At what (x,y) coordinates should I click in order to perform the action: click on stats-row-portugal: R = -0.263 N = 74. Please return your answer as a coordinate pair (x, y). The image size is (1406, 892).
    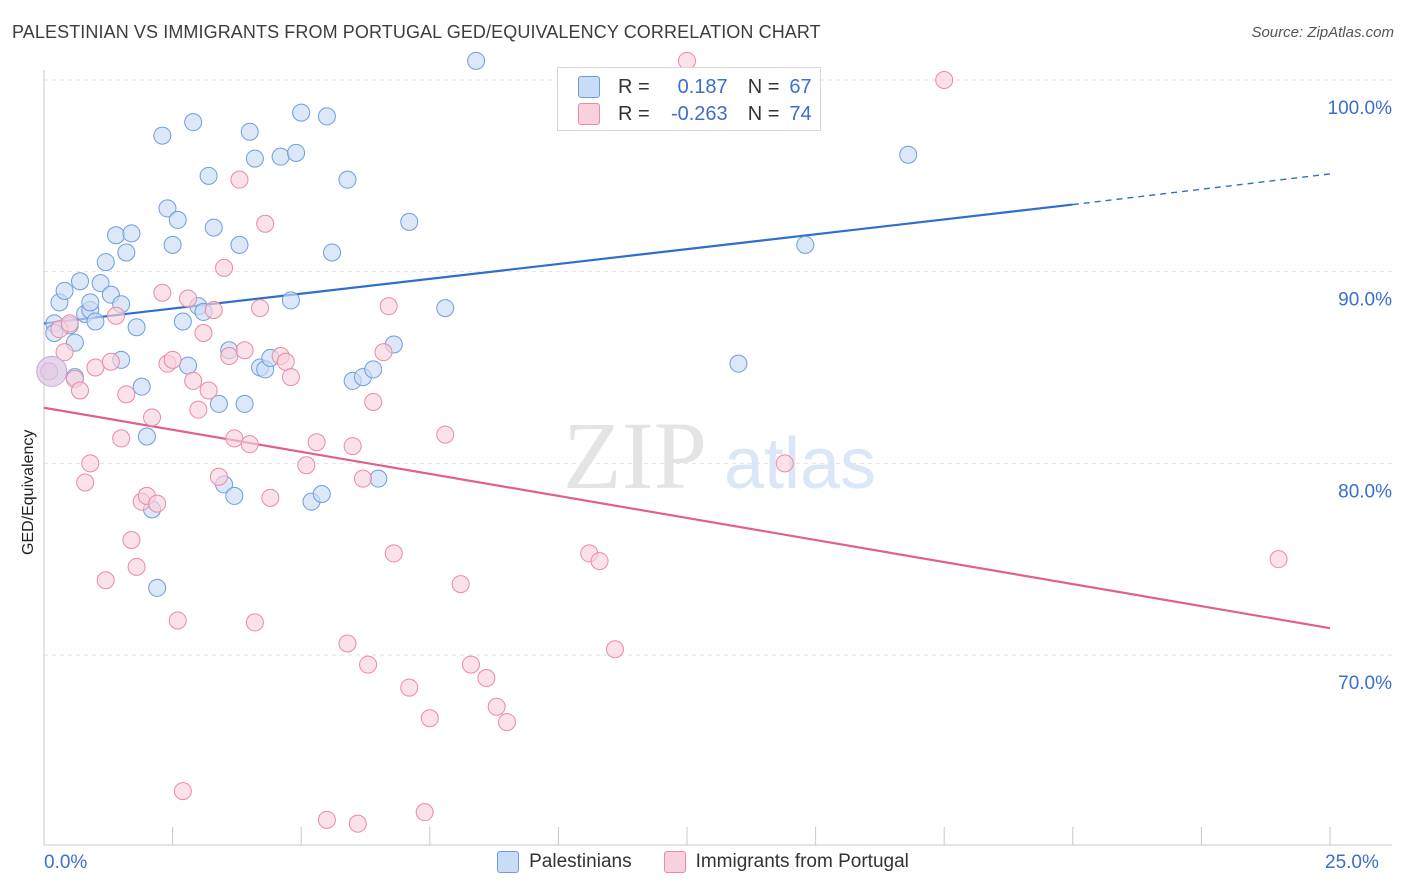
    Looking at the image, I should click on (695, 114).